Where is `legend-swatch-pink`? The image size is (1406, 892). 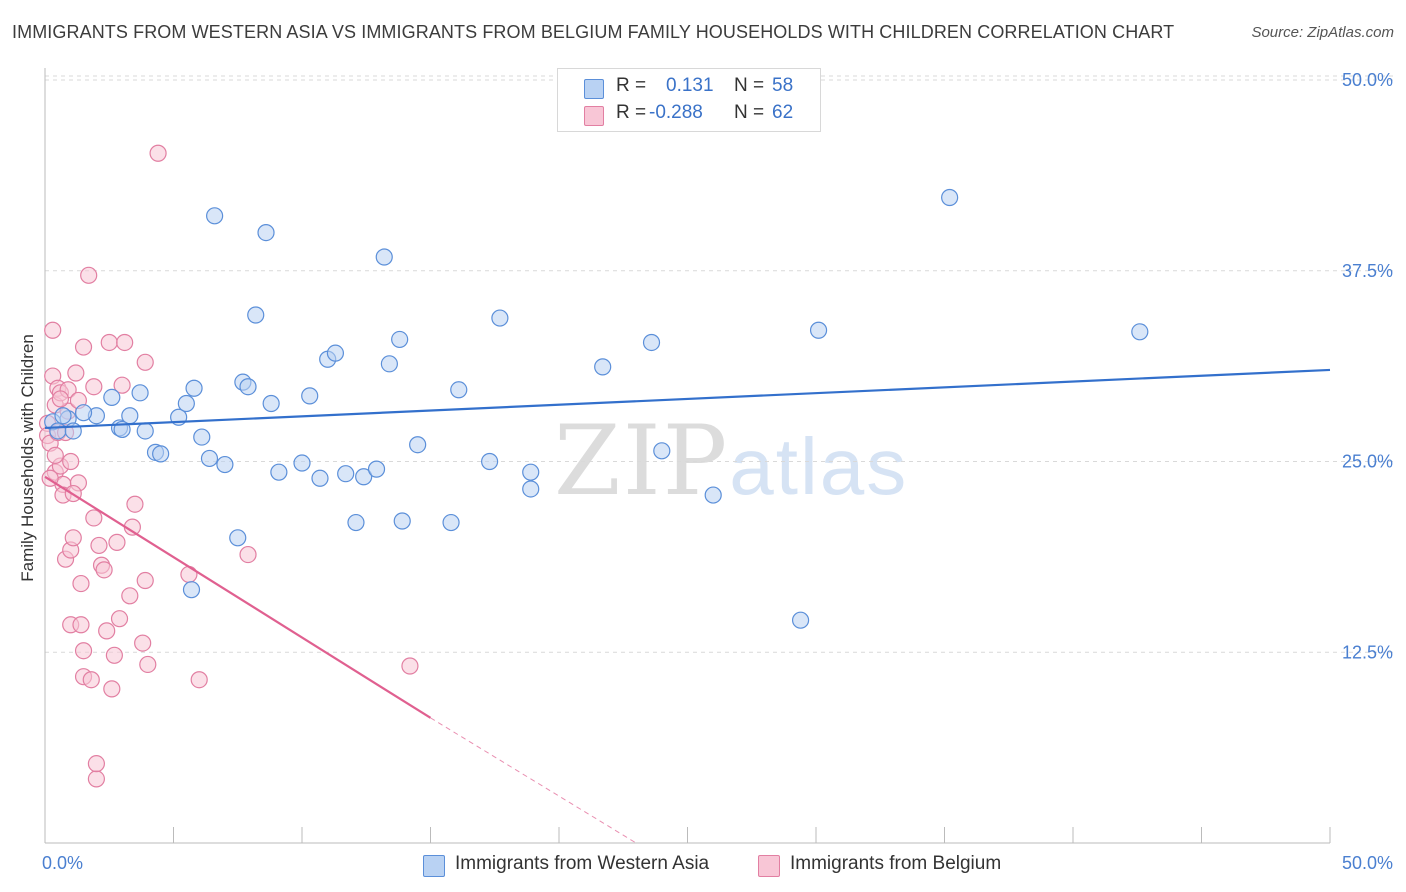
legend-swatch-pink is located at coordinates (594, 116).